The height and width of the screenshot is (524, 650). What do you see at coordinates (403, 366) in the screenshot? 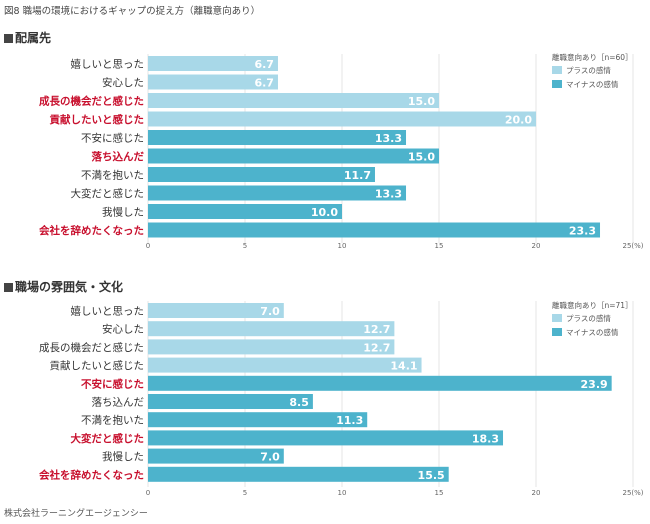
I see `data-label: 14.1` at bounding box center [403, 366].